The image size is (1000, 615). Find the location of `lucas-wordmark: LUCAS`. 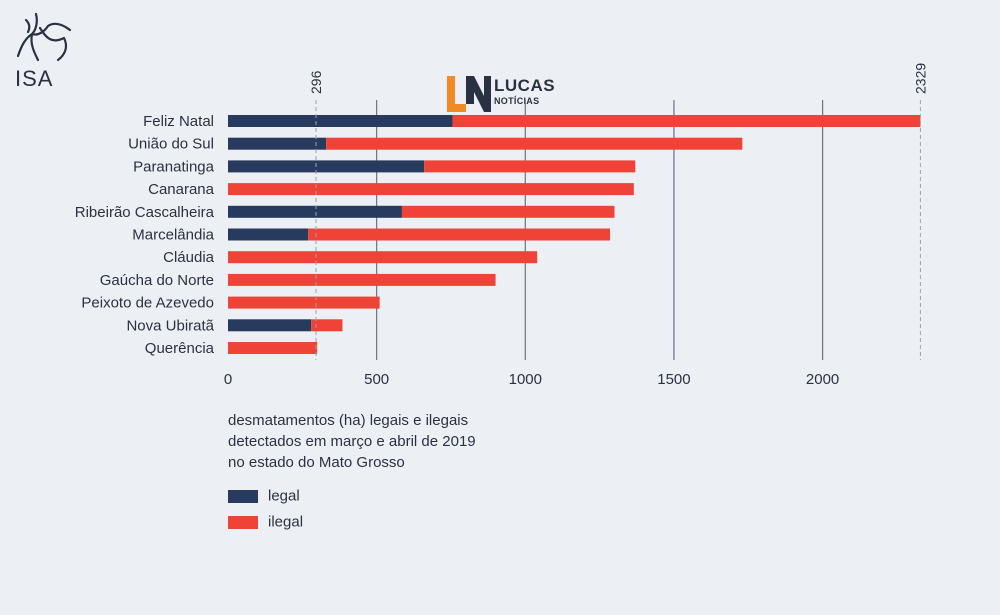

lucas-wordmark: LUCAS is located at coordinates (525, 85).